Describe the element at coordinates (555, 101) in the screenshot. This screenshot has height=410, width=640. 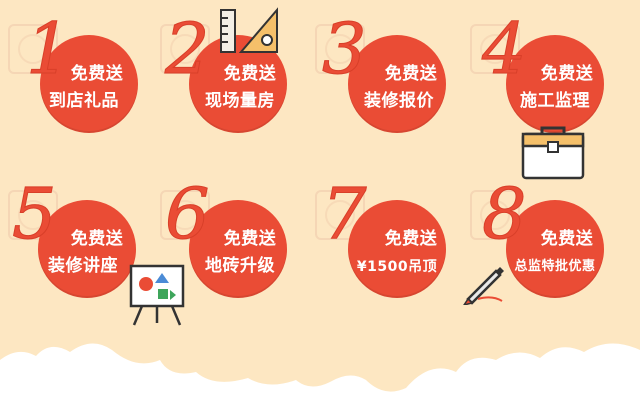
I see `offer-subtitle: 施工监理` at that location.